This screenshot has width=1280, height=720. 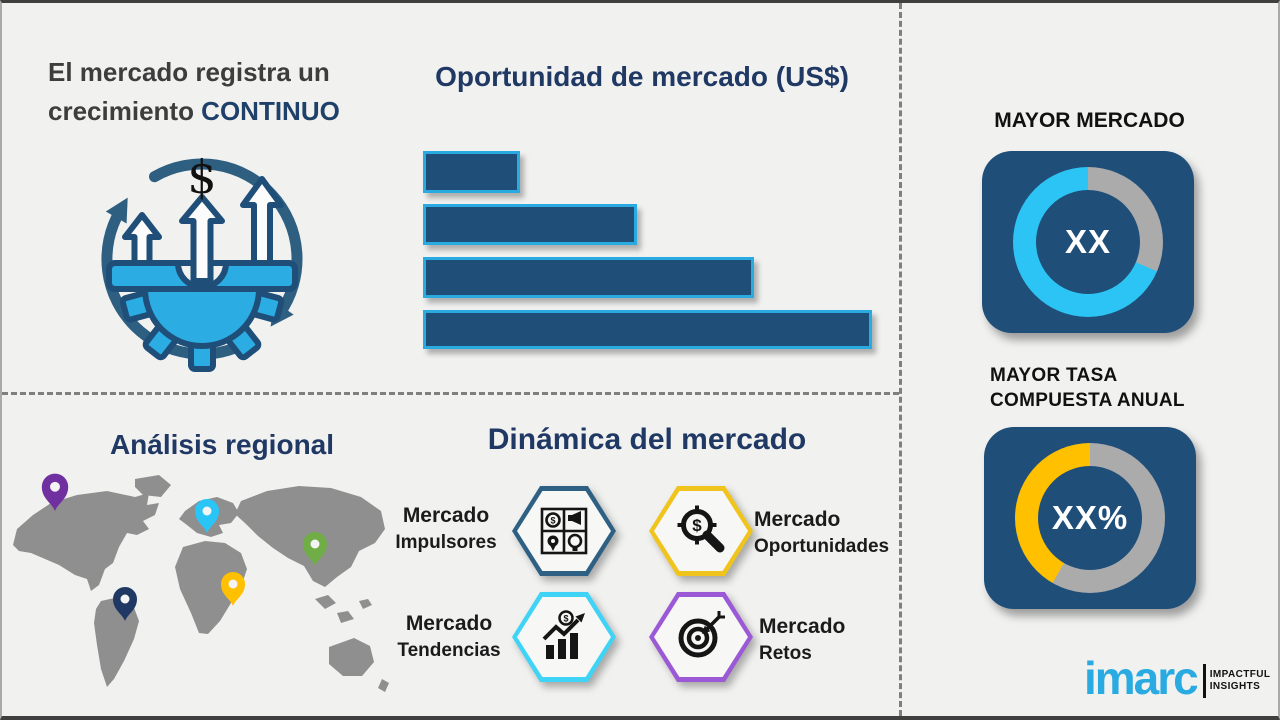 What do you see at coordinates (125, 604) in the screenshot?
I see `map-pin-south-america` at bounding box center [125, 604].